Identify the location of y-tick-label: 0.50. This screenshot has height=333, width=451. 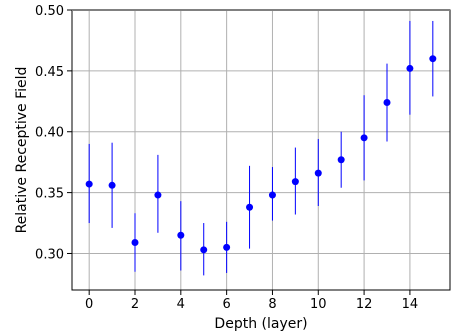
(49, 11).